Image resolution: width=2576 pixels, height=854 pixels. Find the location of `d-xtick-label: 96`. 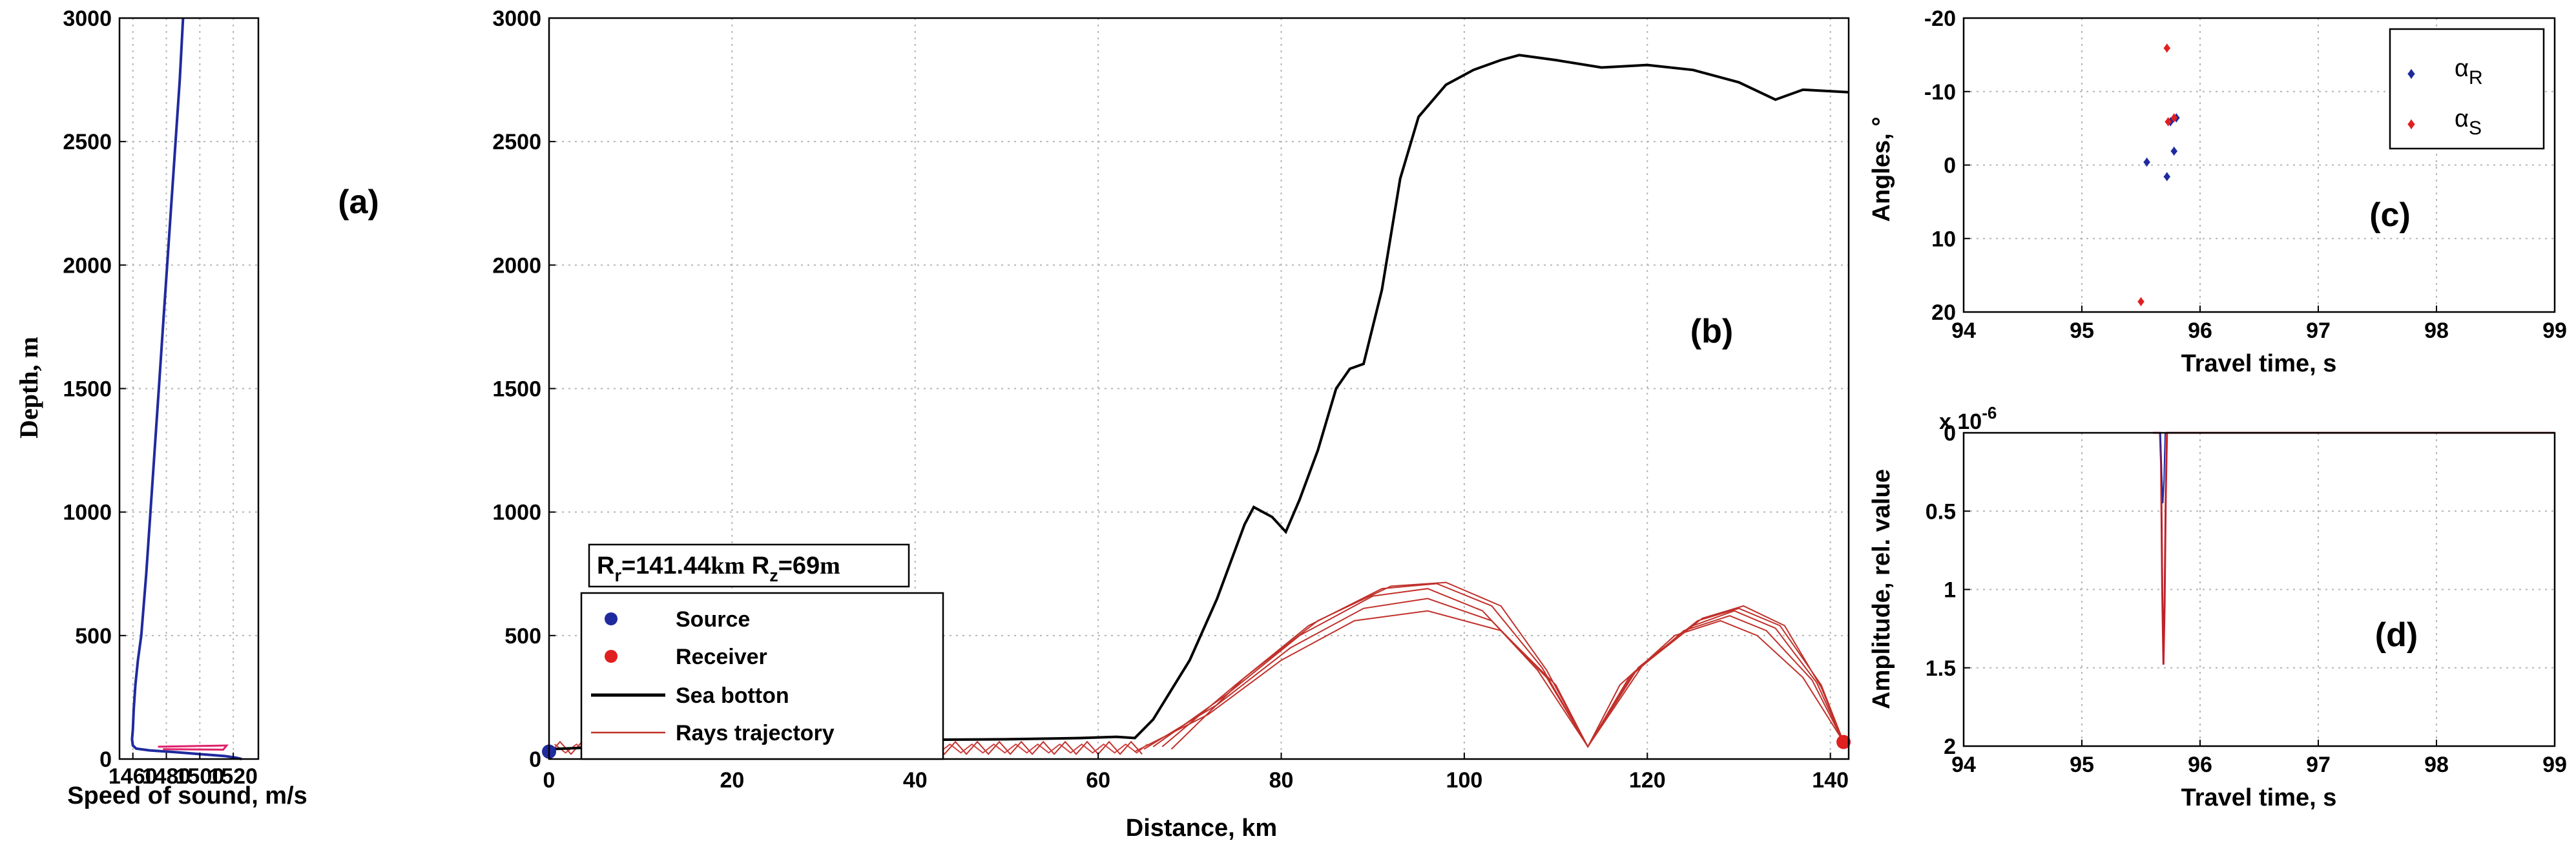

d-xtick-label: 96 is located at coordinates (2200, 765).